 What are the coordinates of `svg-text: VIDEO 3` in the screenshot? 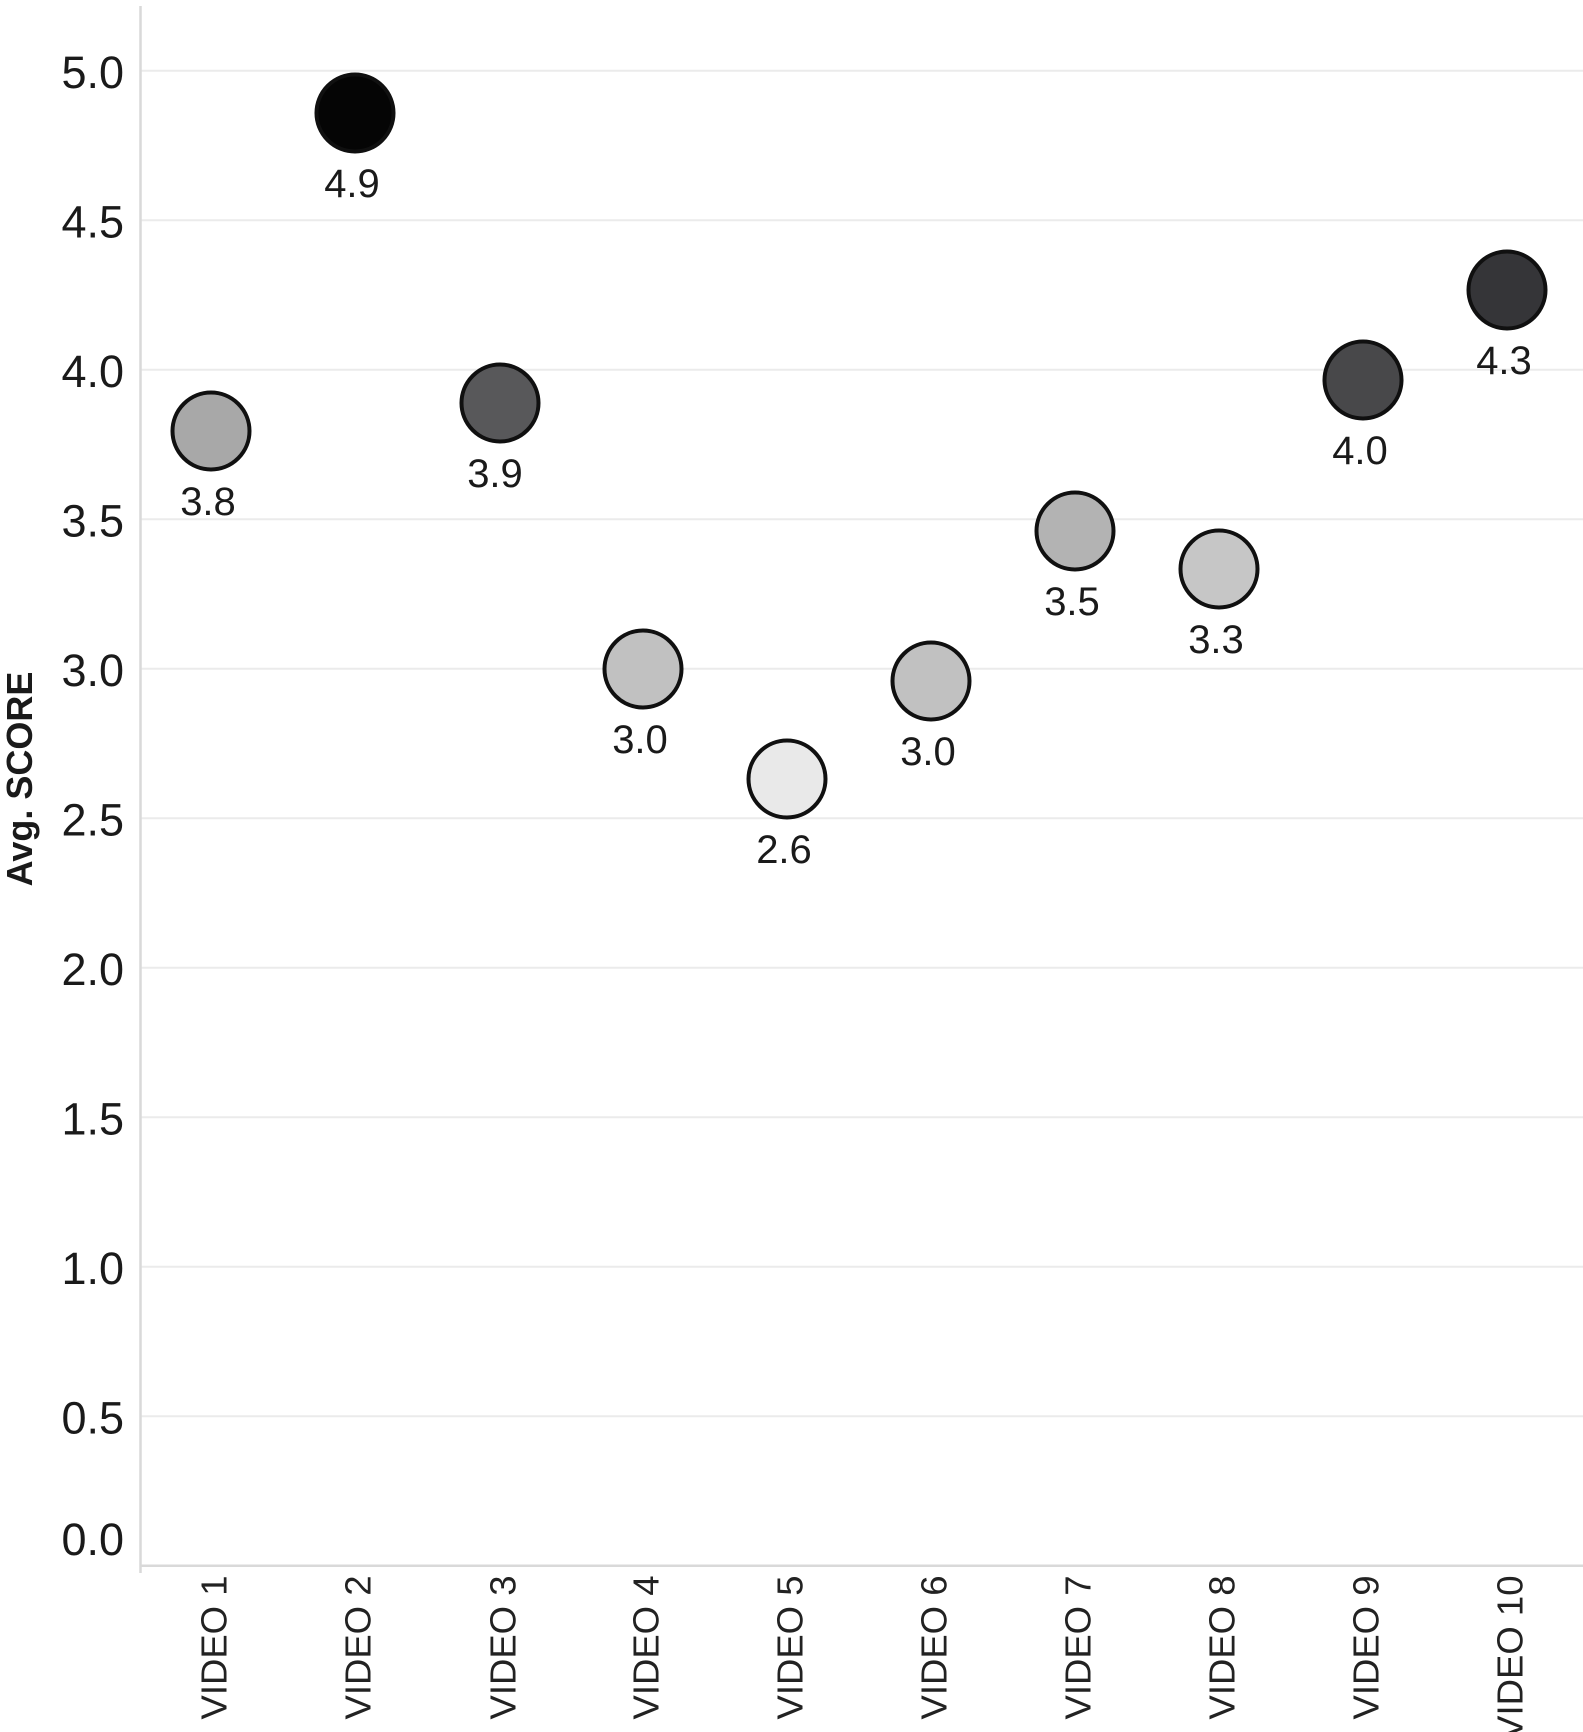 It's located at (503, 1648).